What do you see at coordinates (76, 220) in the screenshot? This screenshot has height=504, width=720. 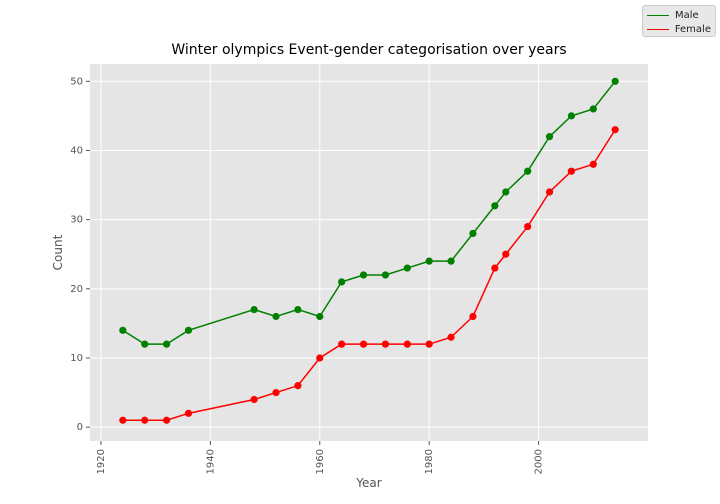 I see `y-tick-label: 30` at bounding box center [76, 220].